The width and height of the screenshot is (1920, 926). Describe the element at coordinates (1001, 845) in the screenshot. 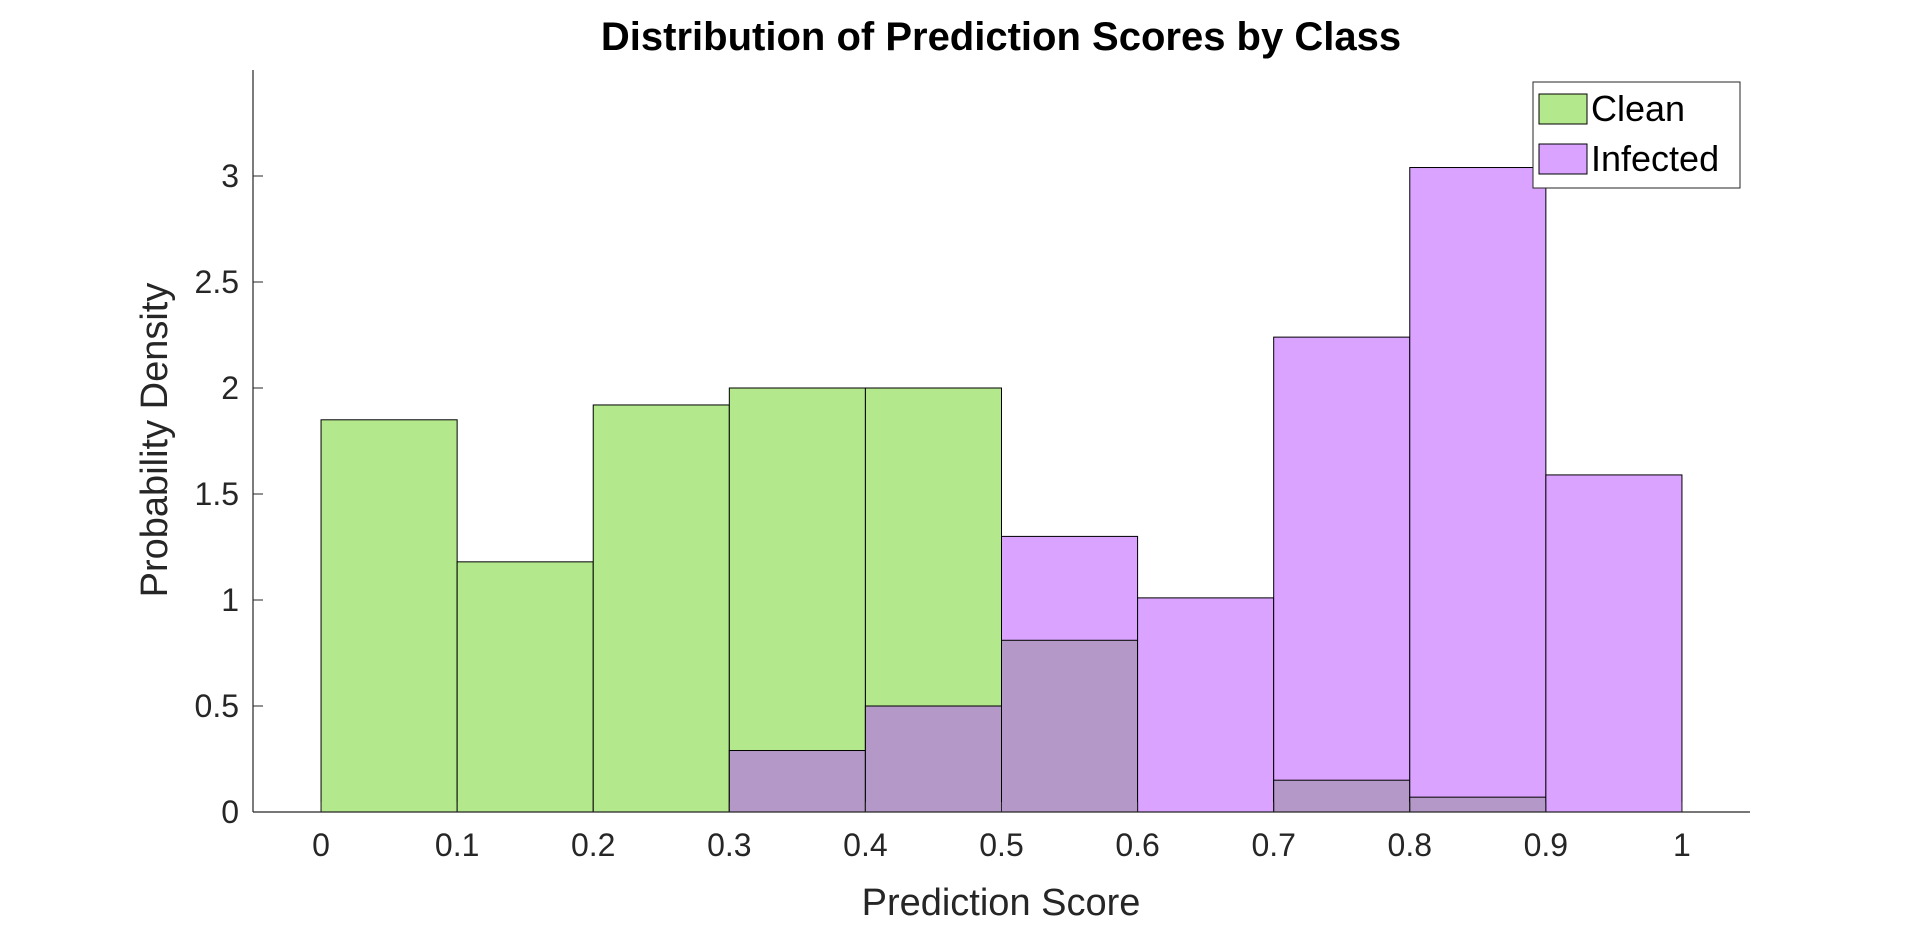

I see `x-tick-label: 0.5` at that location.